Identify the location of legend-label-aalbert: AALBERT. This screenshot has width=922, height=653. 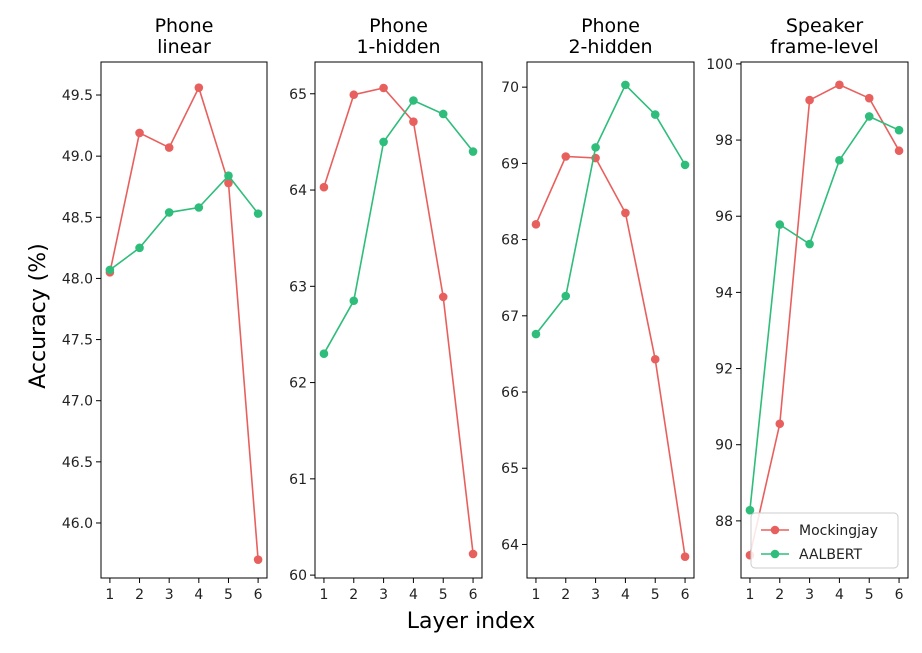
(831, 555).